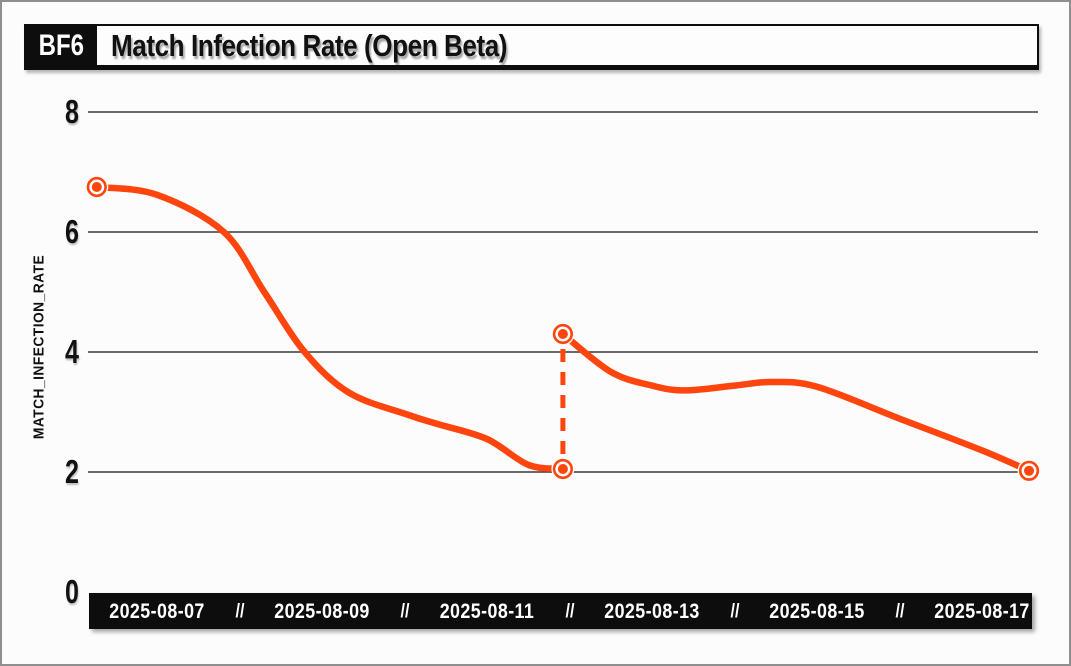 The width and height of the screenshot is (1071, 666). Describe the element at coordinates (157, 611) in the screenshot. I see `x-tick-label-2025-08-07: 2025-08-07` at that location.